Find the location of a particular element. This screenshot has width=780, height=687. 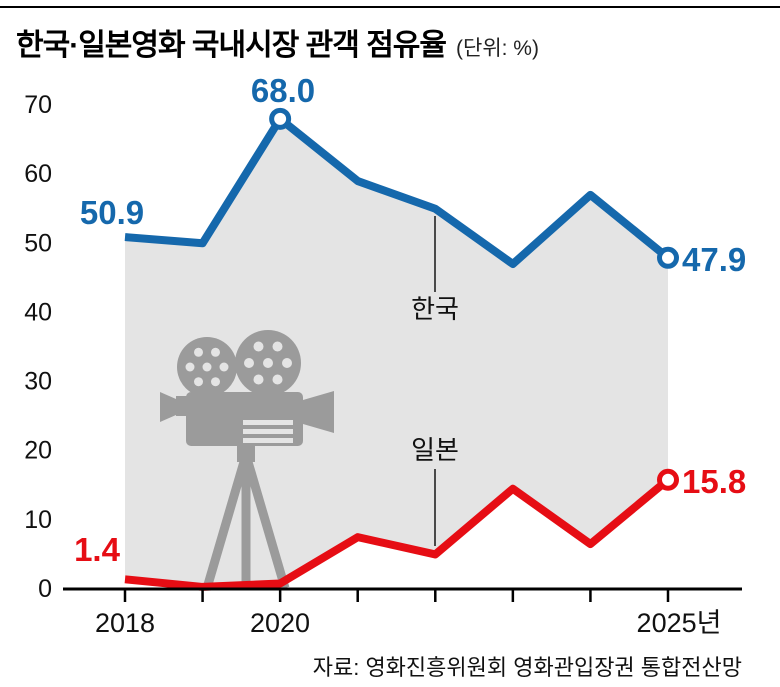

chart-title: 한국·일본영화 국내시장 관객 점유율 is located at coordinates (231, 45).